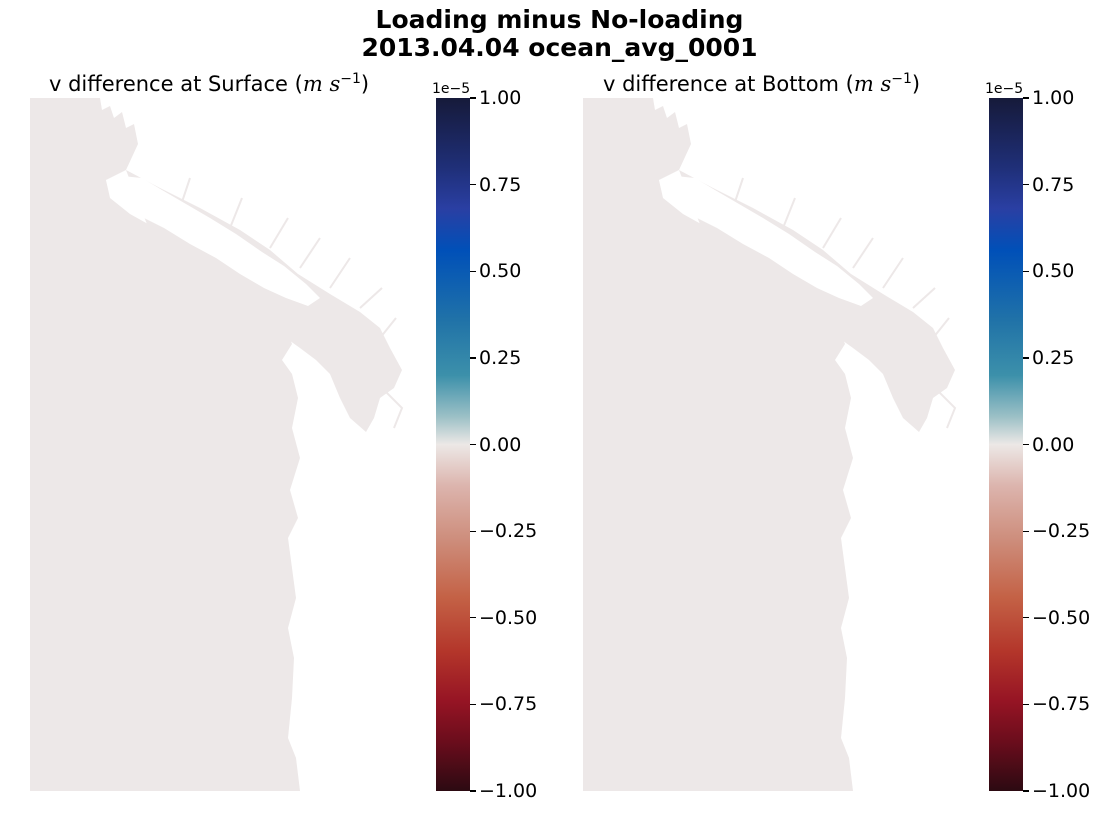 The height and width of the screenshot is (815, 1119). I want to click on figure-title-line1: Loading minus No-loading, so click(559, 19).